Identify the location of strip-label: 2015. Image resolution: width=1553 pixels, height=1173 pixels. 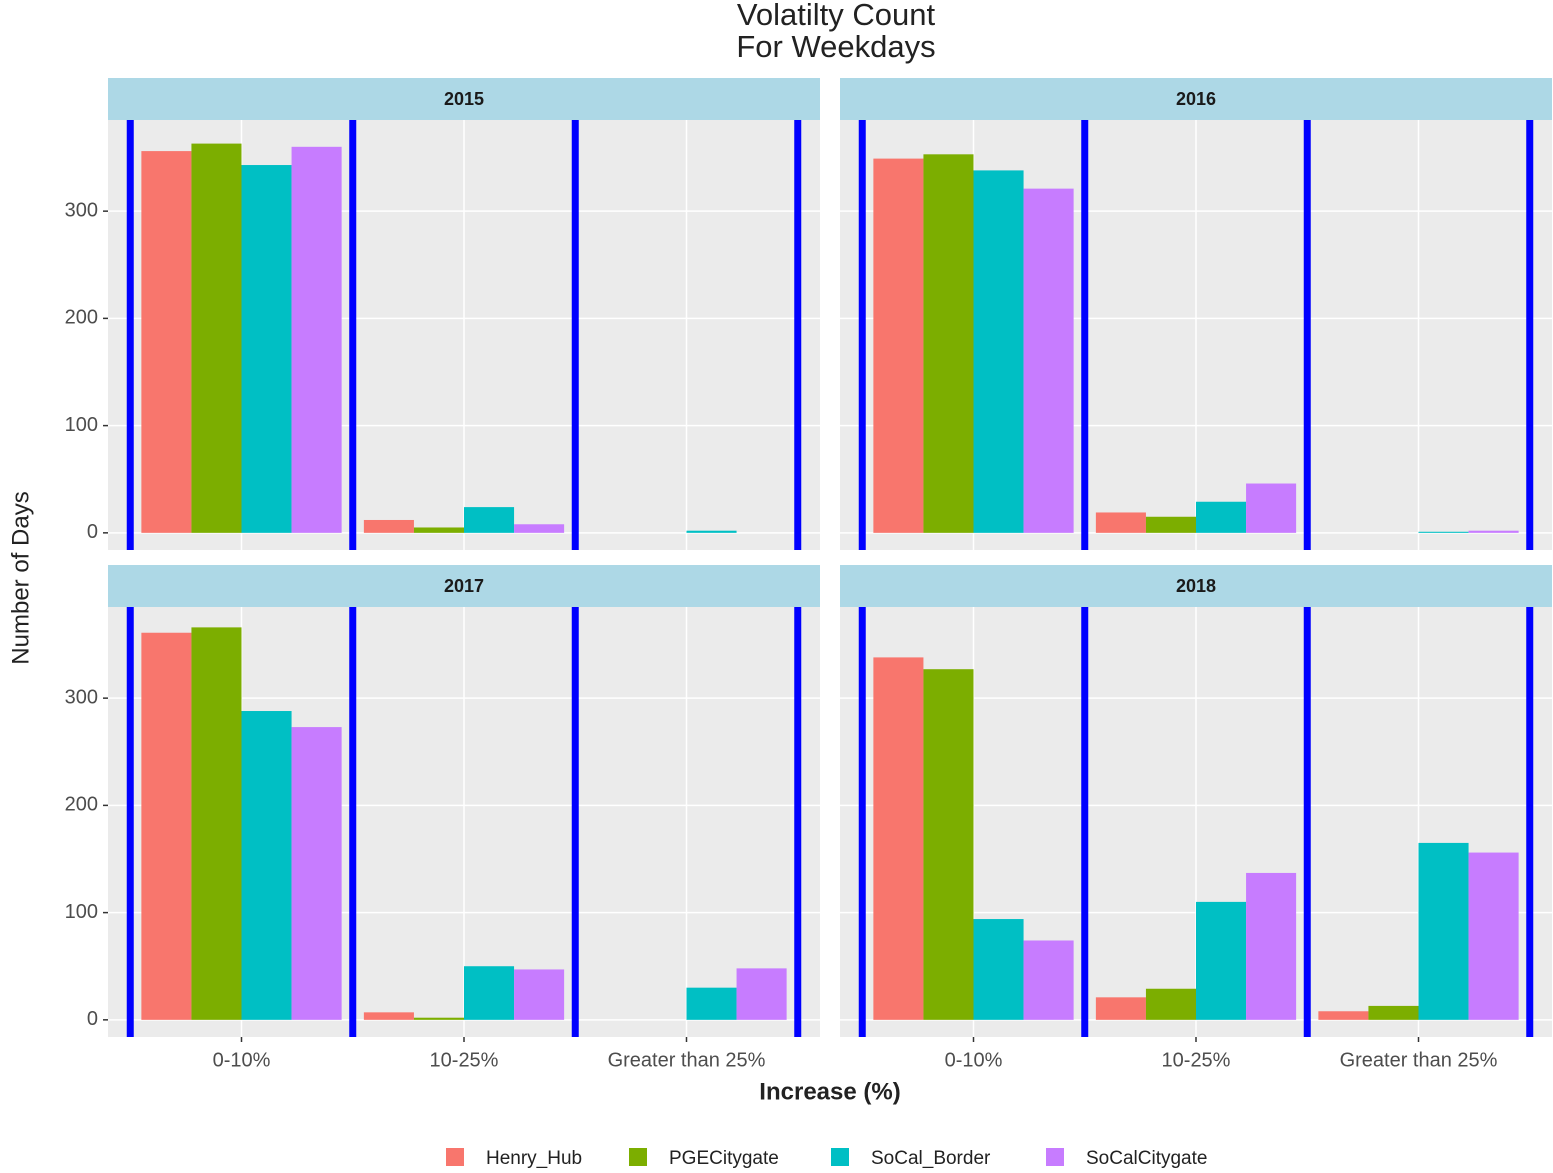
(464, 99).